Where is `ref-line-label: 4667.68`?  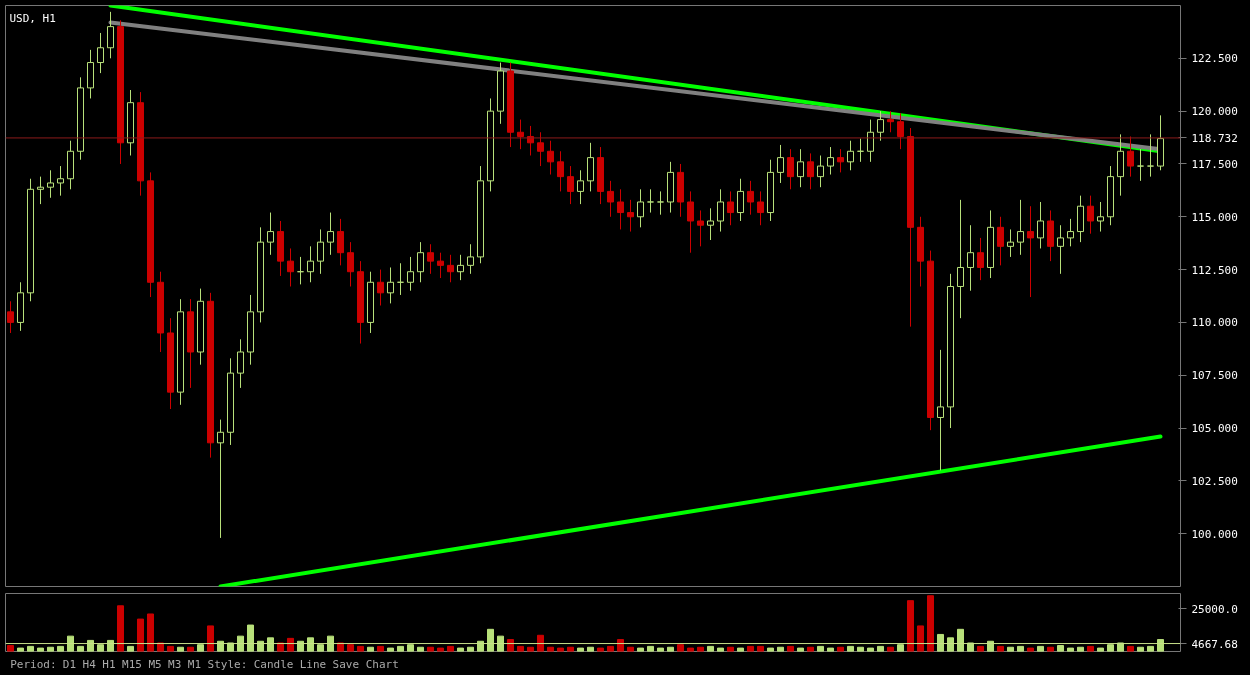 ref-line-label: 4667.68 is located at coordinates (1214, 644).